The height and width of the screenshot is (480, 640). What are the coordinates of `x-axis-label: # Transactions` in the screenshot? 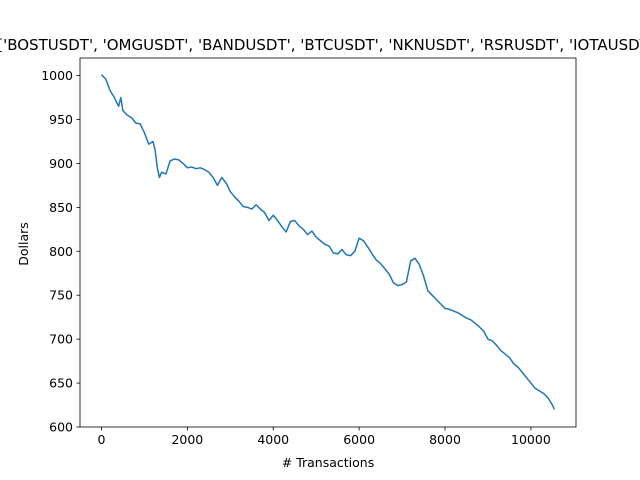 It's located at (328, 462).